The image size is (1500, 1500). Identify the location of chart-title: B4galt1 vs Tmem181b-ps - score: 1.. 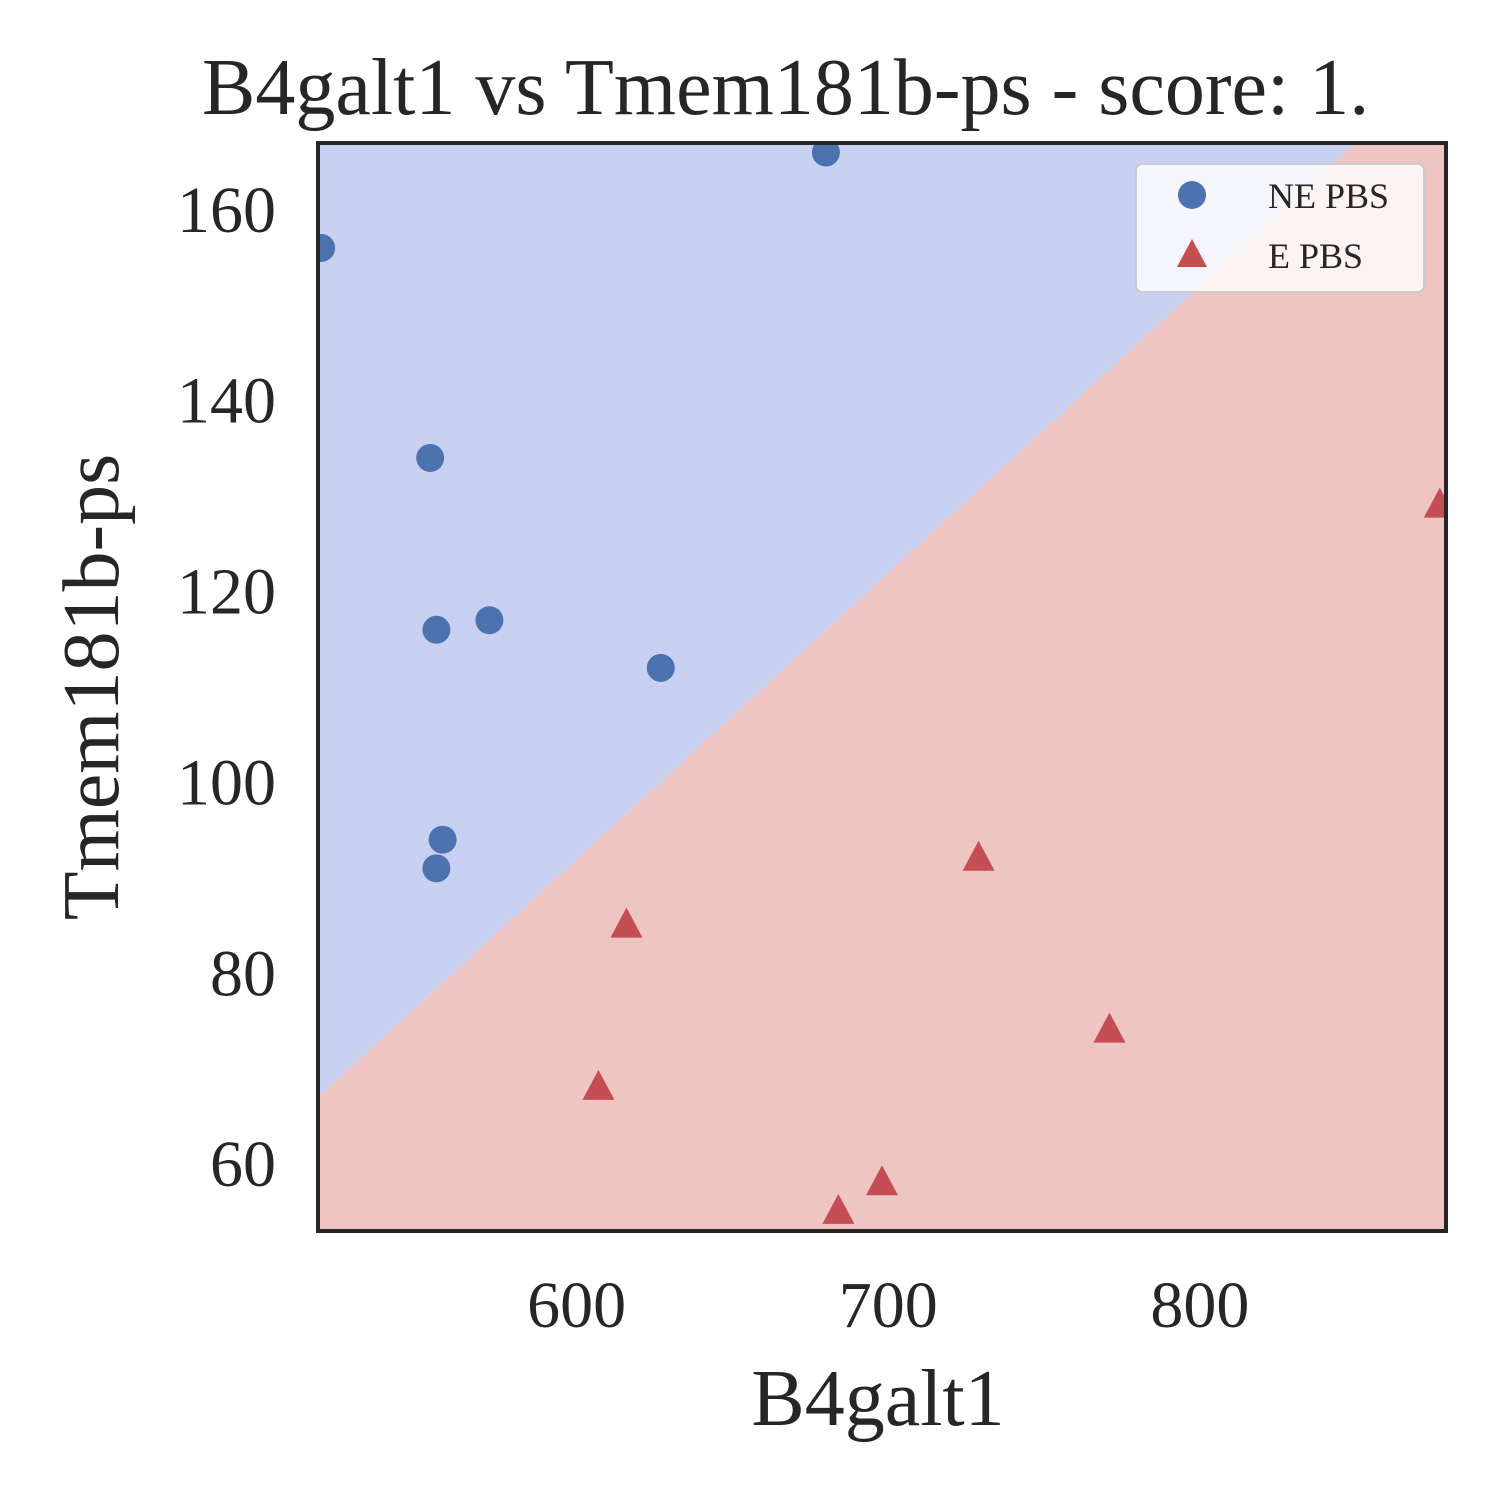
(785, 88).